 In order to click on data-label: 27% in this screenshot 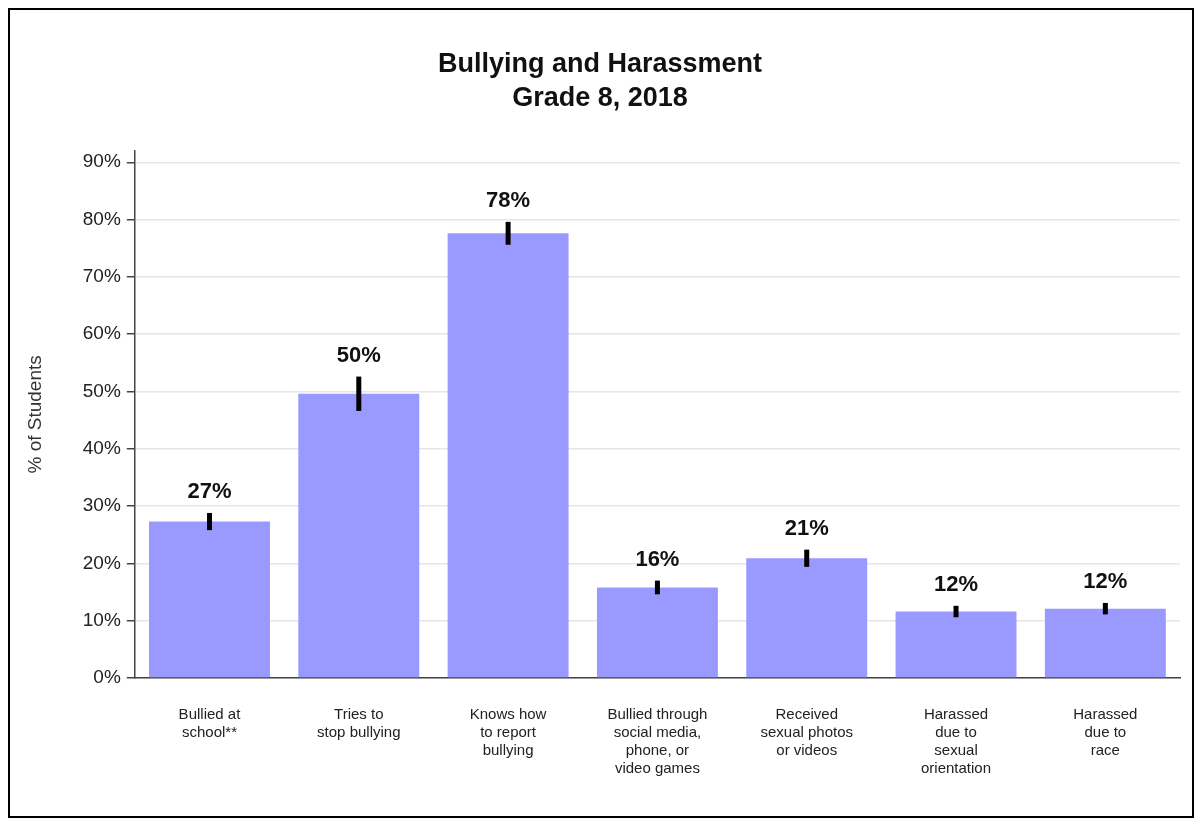, I will do `click(209, 491)`.